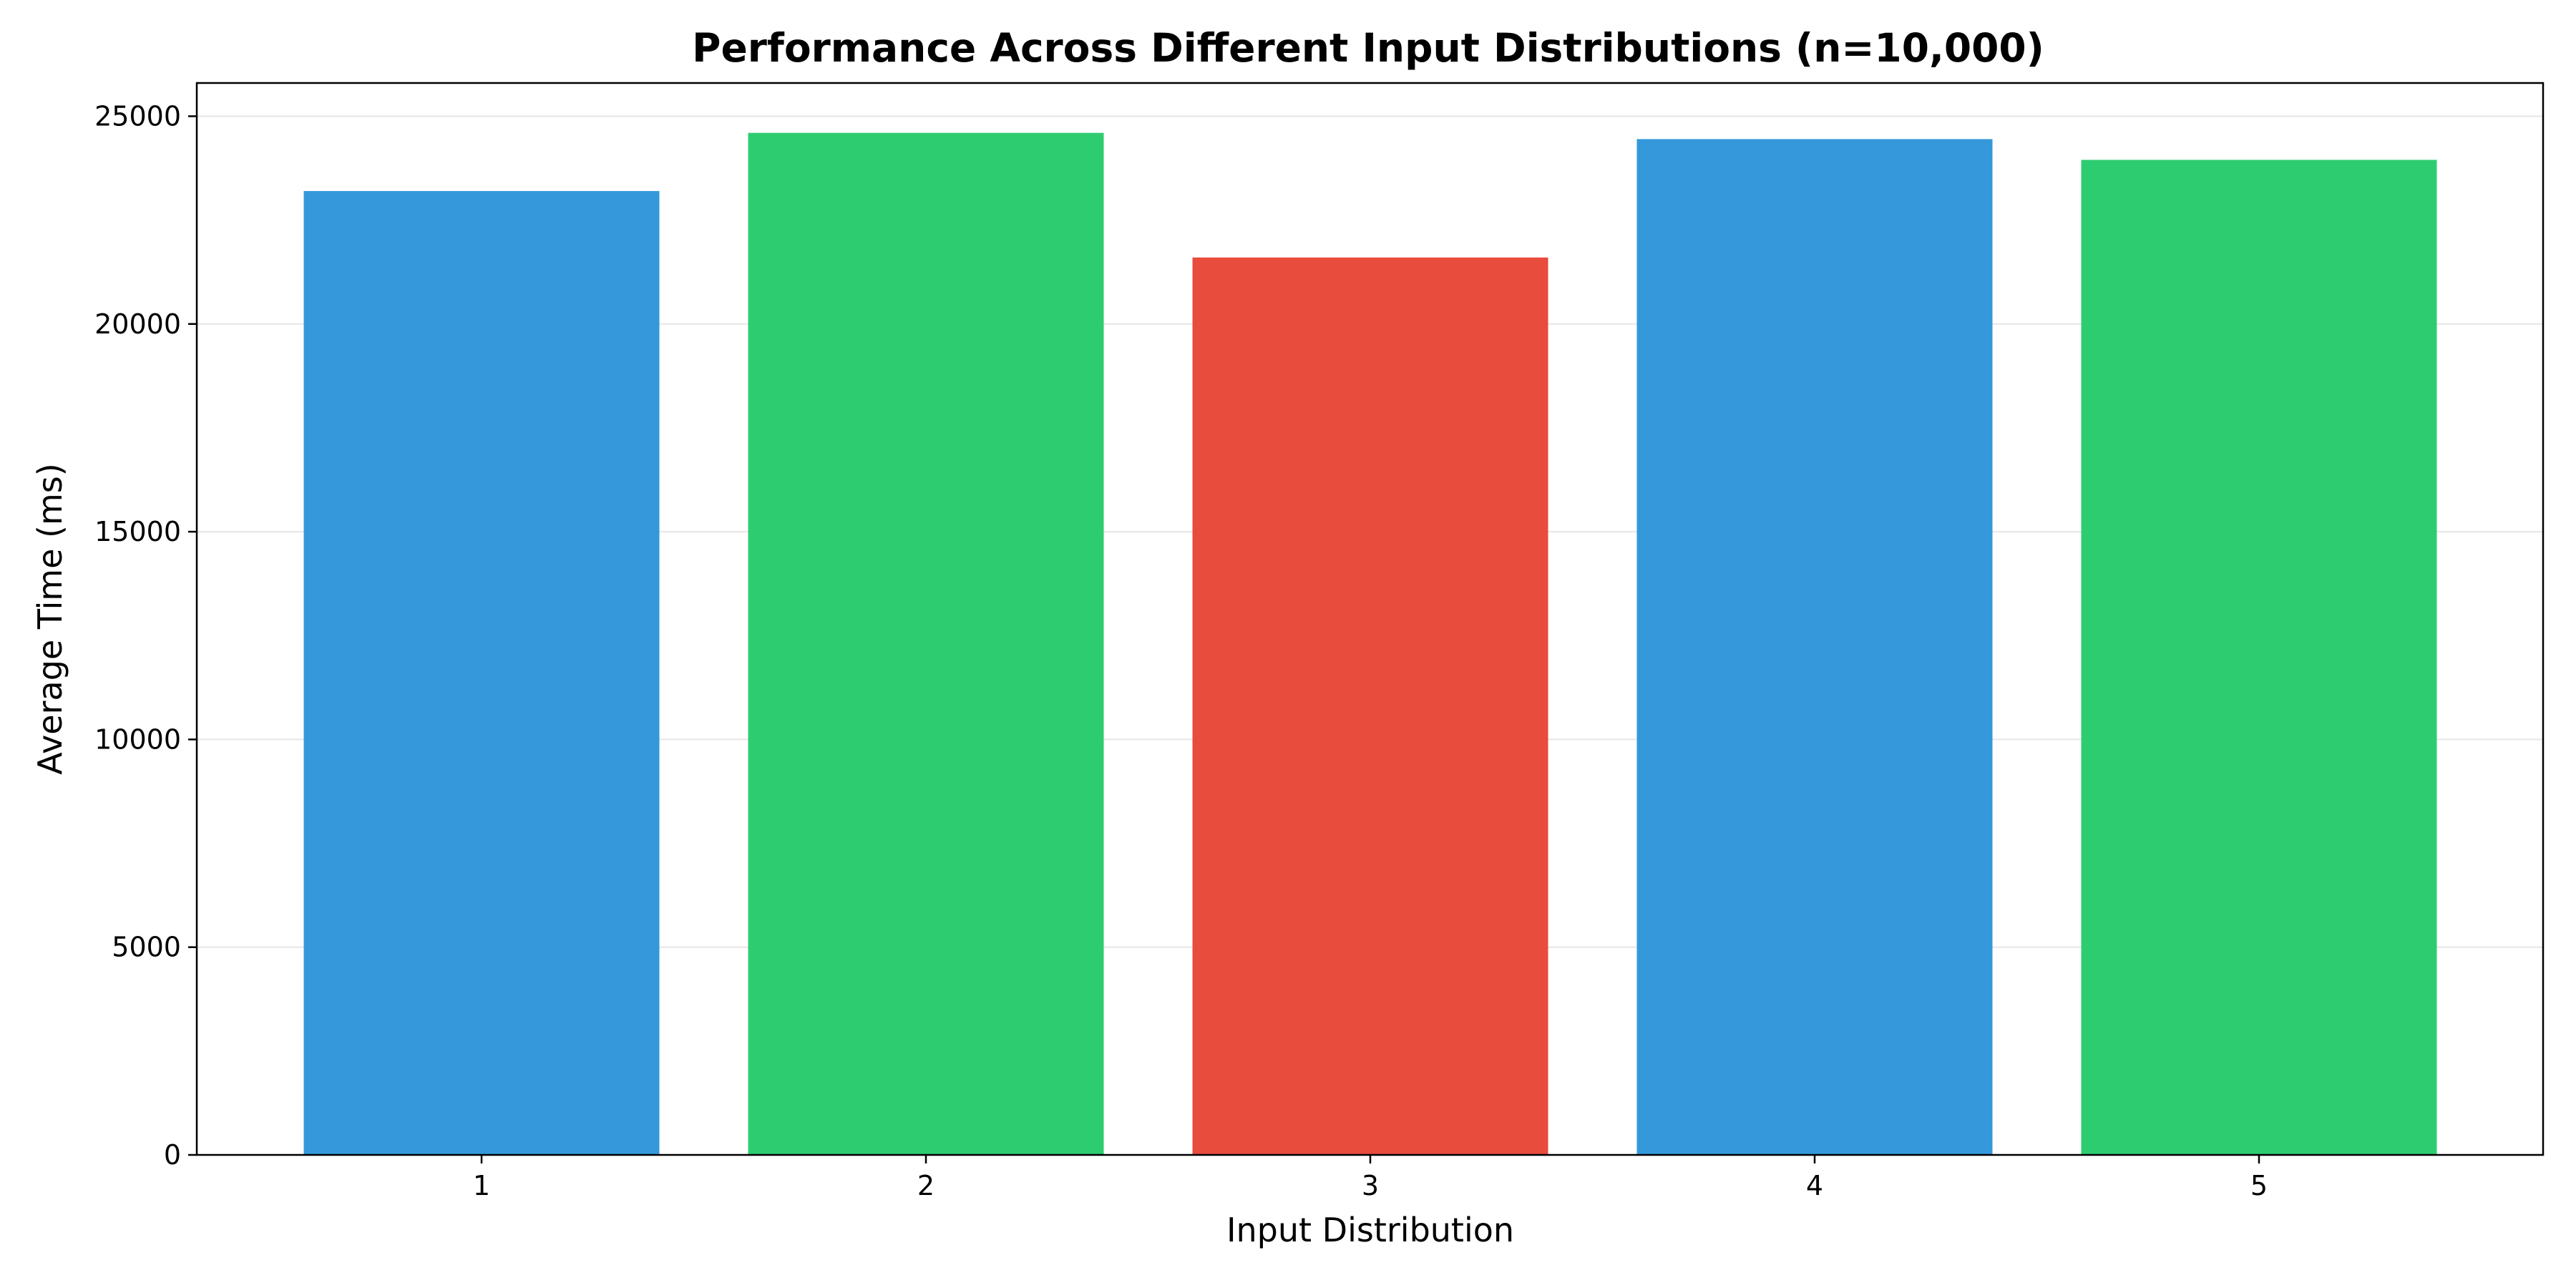  Describe the element at coordinates (137, 531) in the screenshot. I see `y-tick-label: 15000` at that location.